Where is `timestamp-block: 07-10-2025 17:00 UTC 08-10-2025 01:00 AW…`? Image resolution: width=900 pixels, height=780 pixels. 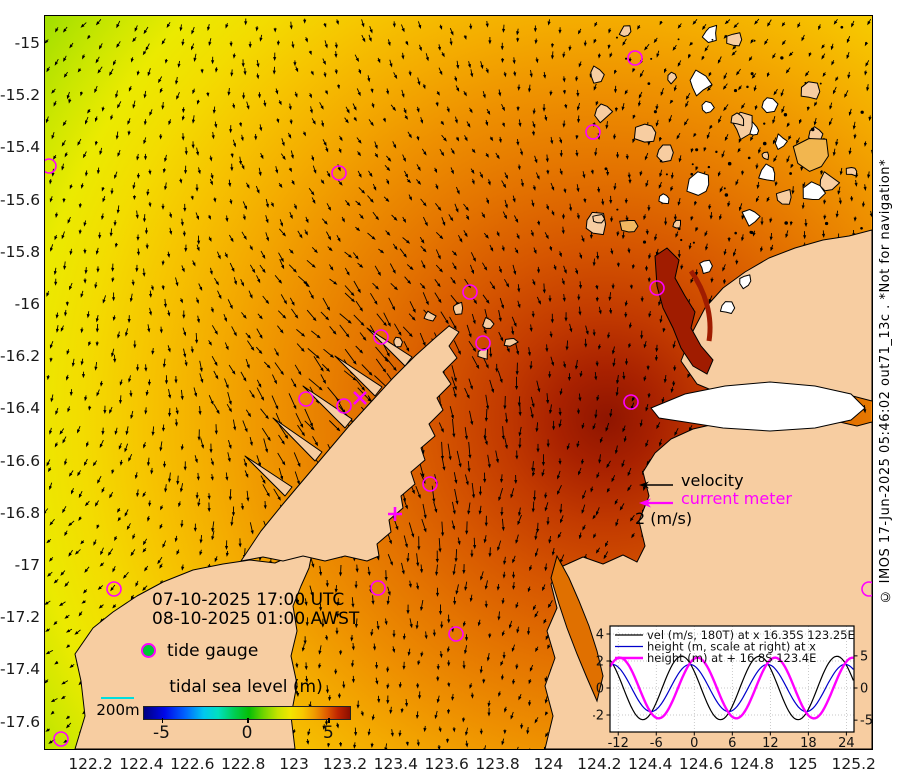 timestamp-block: 07-10-2025 17:00 UTC 08-10-2025 01:00 AW… is located at coordinates (255, 610).